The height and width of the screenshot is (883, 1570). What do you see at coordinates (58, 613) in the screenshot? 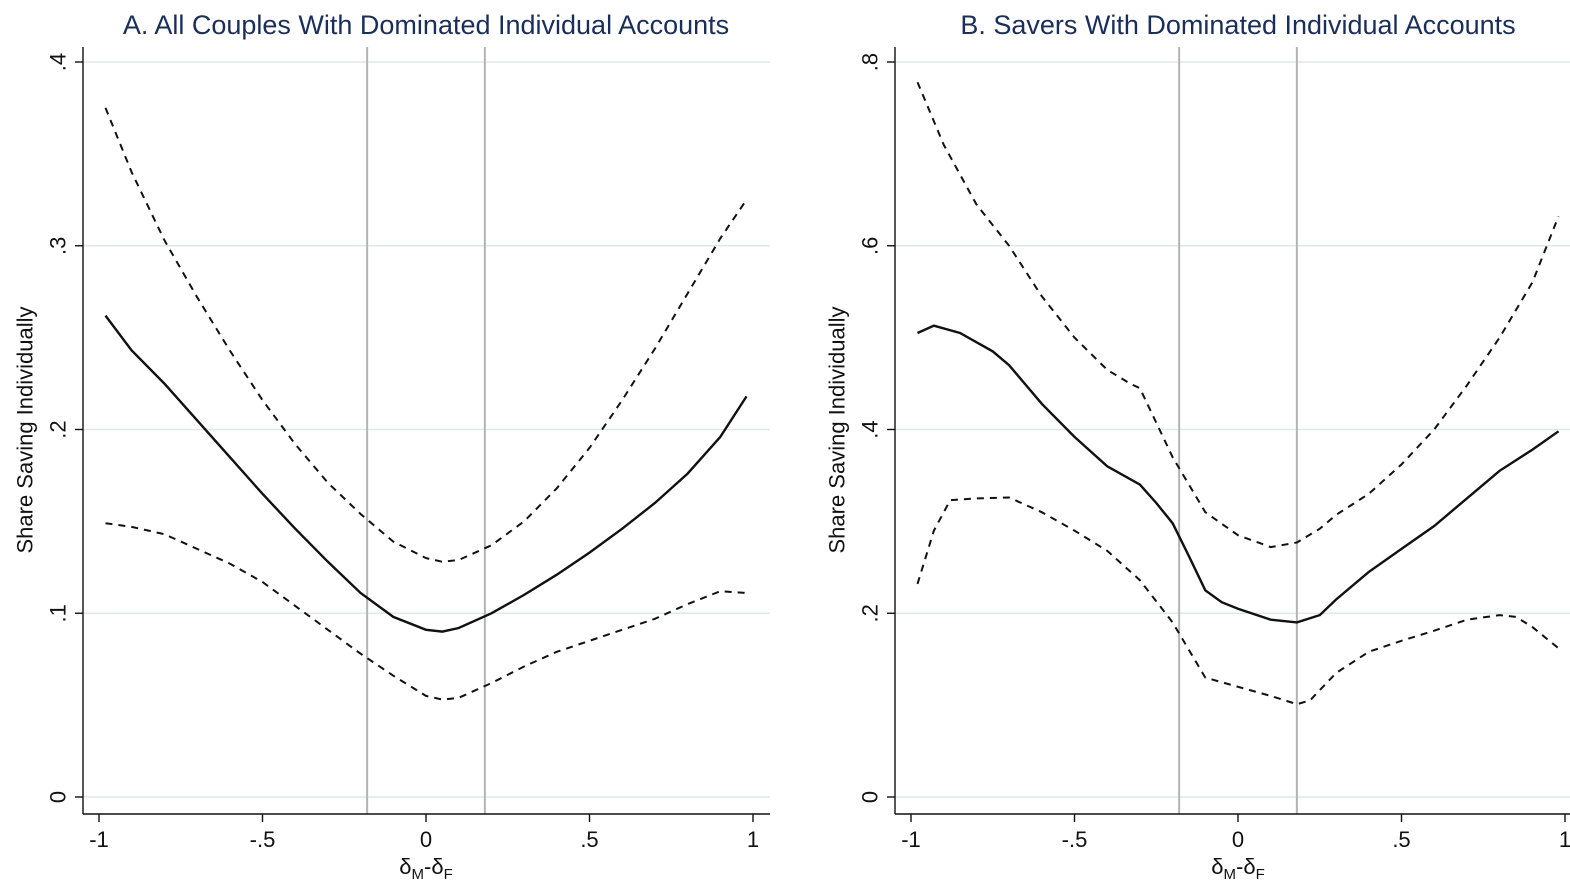
I see `y-tick-label: .1` at bounding box center [58, 613].